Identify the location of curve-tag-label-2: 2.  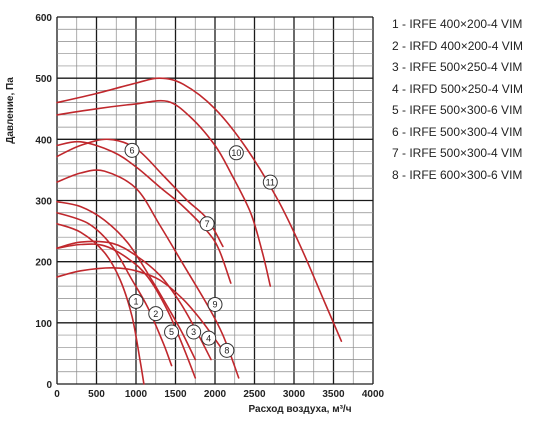
(155, 314).